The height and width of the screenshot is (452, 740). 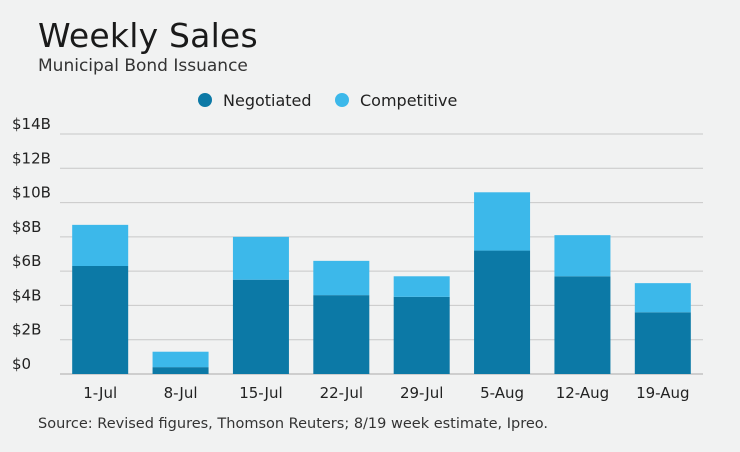 I want to click on y-tick-label: $14B, so click(x=31, y=124).